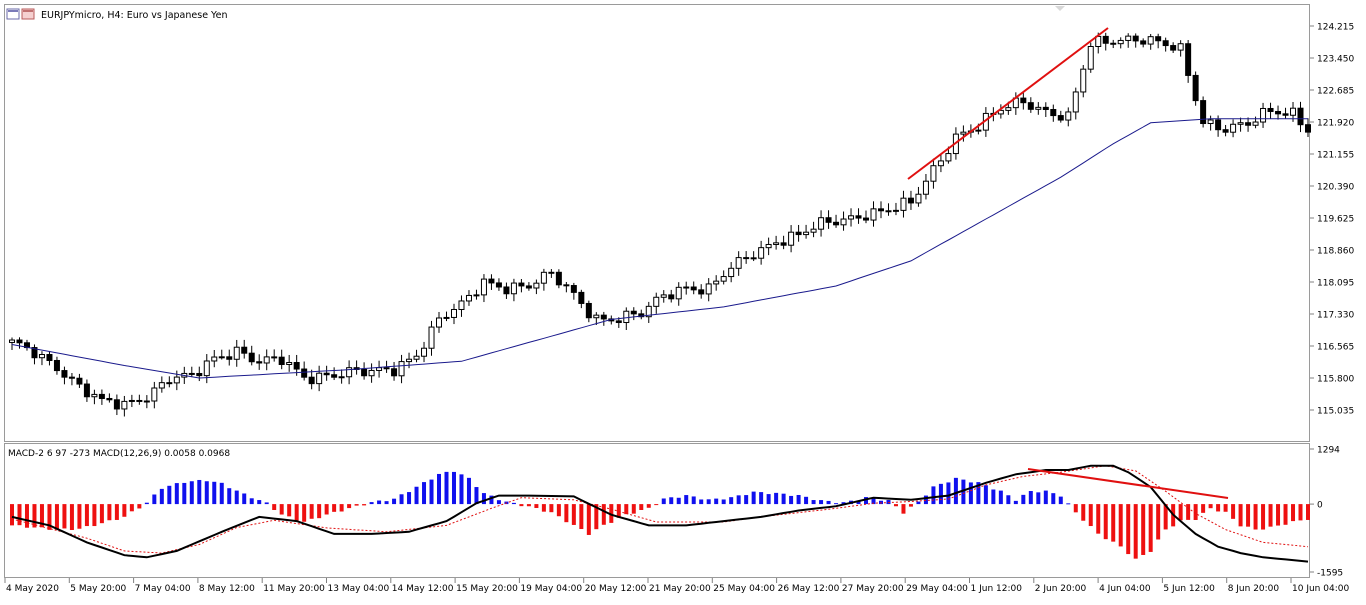 The image size is (1366, 605). Describe the element at coordinates (1128, 483) in the screenshot. I see `trend-line-down` at that location.